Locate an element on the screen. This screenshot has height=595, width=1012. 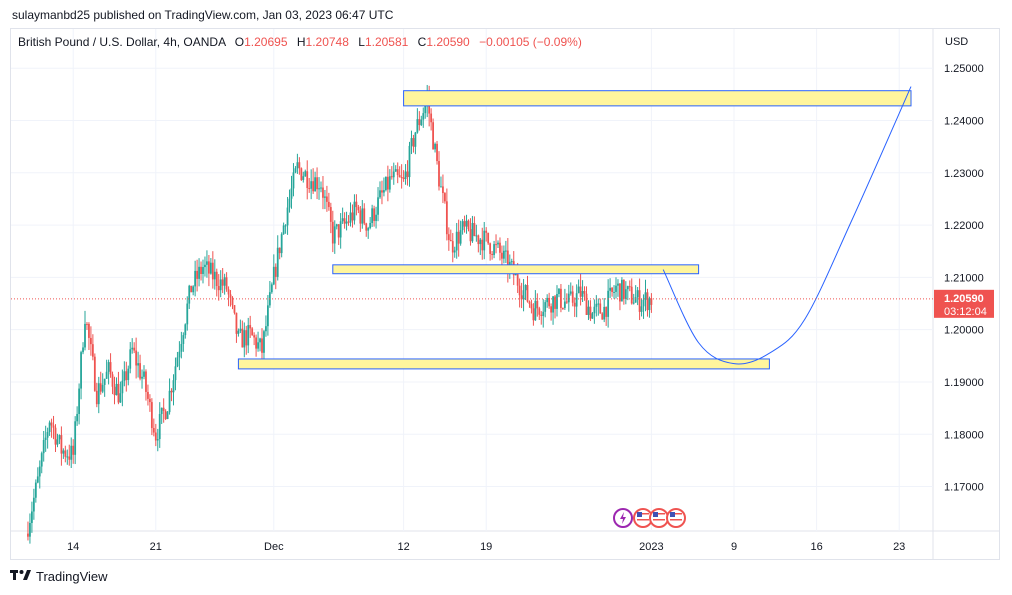
x-tick-label: 23 is located at coordinates (899, 547).